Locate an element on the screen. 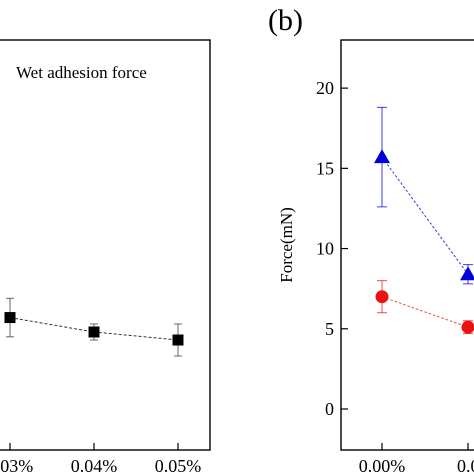 This screenshot has height=474, width=474. y-axis-label: Force(mN) is located at coordinates (286, 245).